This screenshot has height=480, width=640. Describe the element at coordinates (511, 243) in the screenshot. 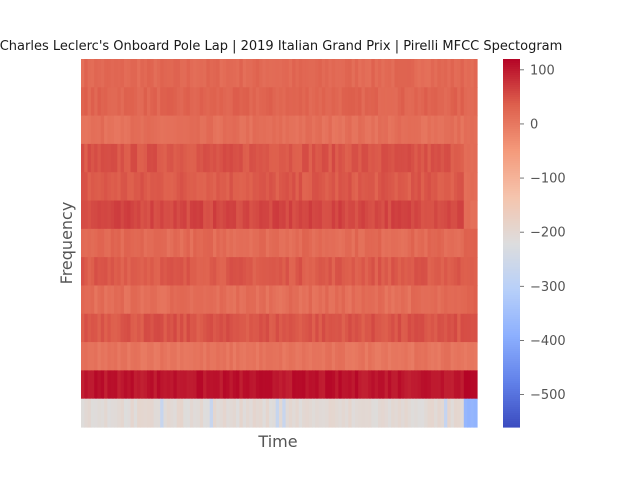

I see `colorbar` at that location.